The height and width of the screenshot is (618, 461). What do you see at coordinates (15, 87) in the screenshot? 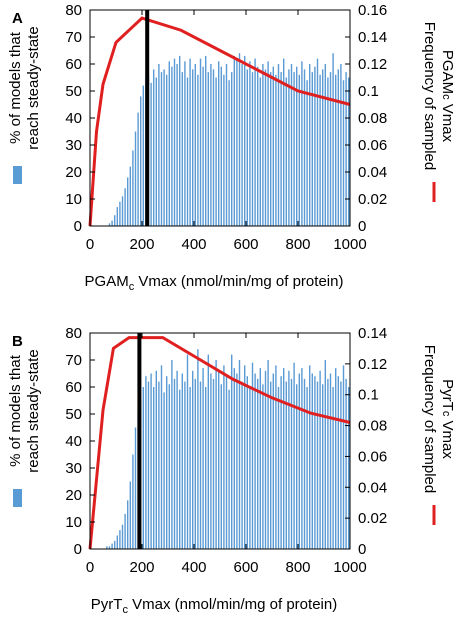
I see `y-axis-label-line1-a: % of models that` at bounding box center [15, 87].